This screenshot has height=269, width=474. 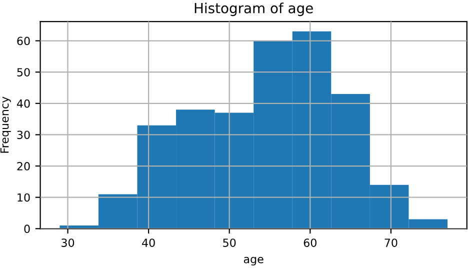 I want to click on y-tick-label: 10, so click(x=24, y=197).